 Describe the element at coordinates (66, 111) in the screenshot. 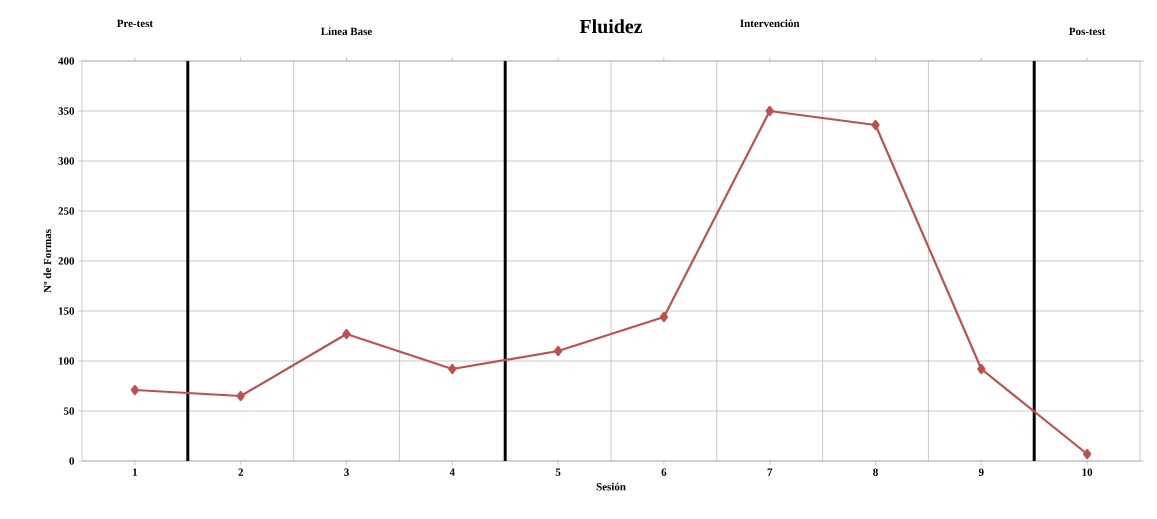

I see `y-tick-label: 350` at that location.